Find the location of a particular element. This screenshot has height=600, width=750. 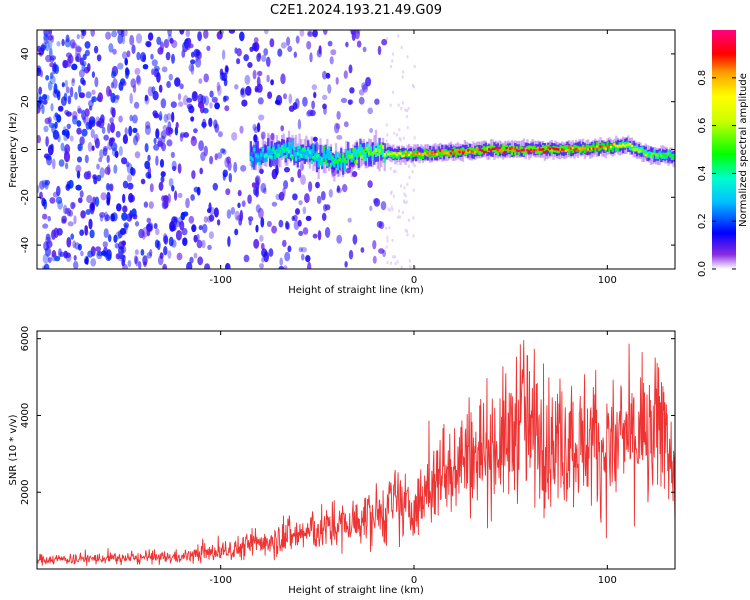

figure-title: C2E1.2024.193.21.49.G09 is located at coordinates (356, 10).